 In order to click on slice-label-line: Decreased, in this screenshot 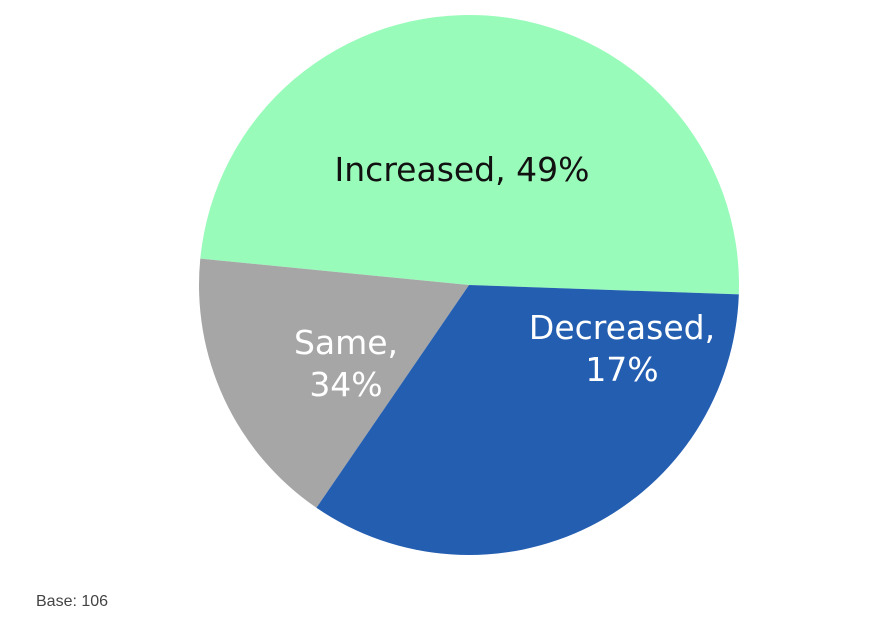, I will do `click(622, 327)`.